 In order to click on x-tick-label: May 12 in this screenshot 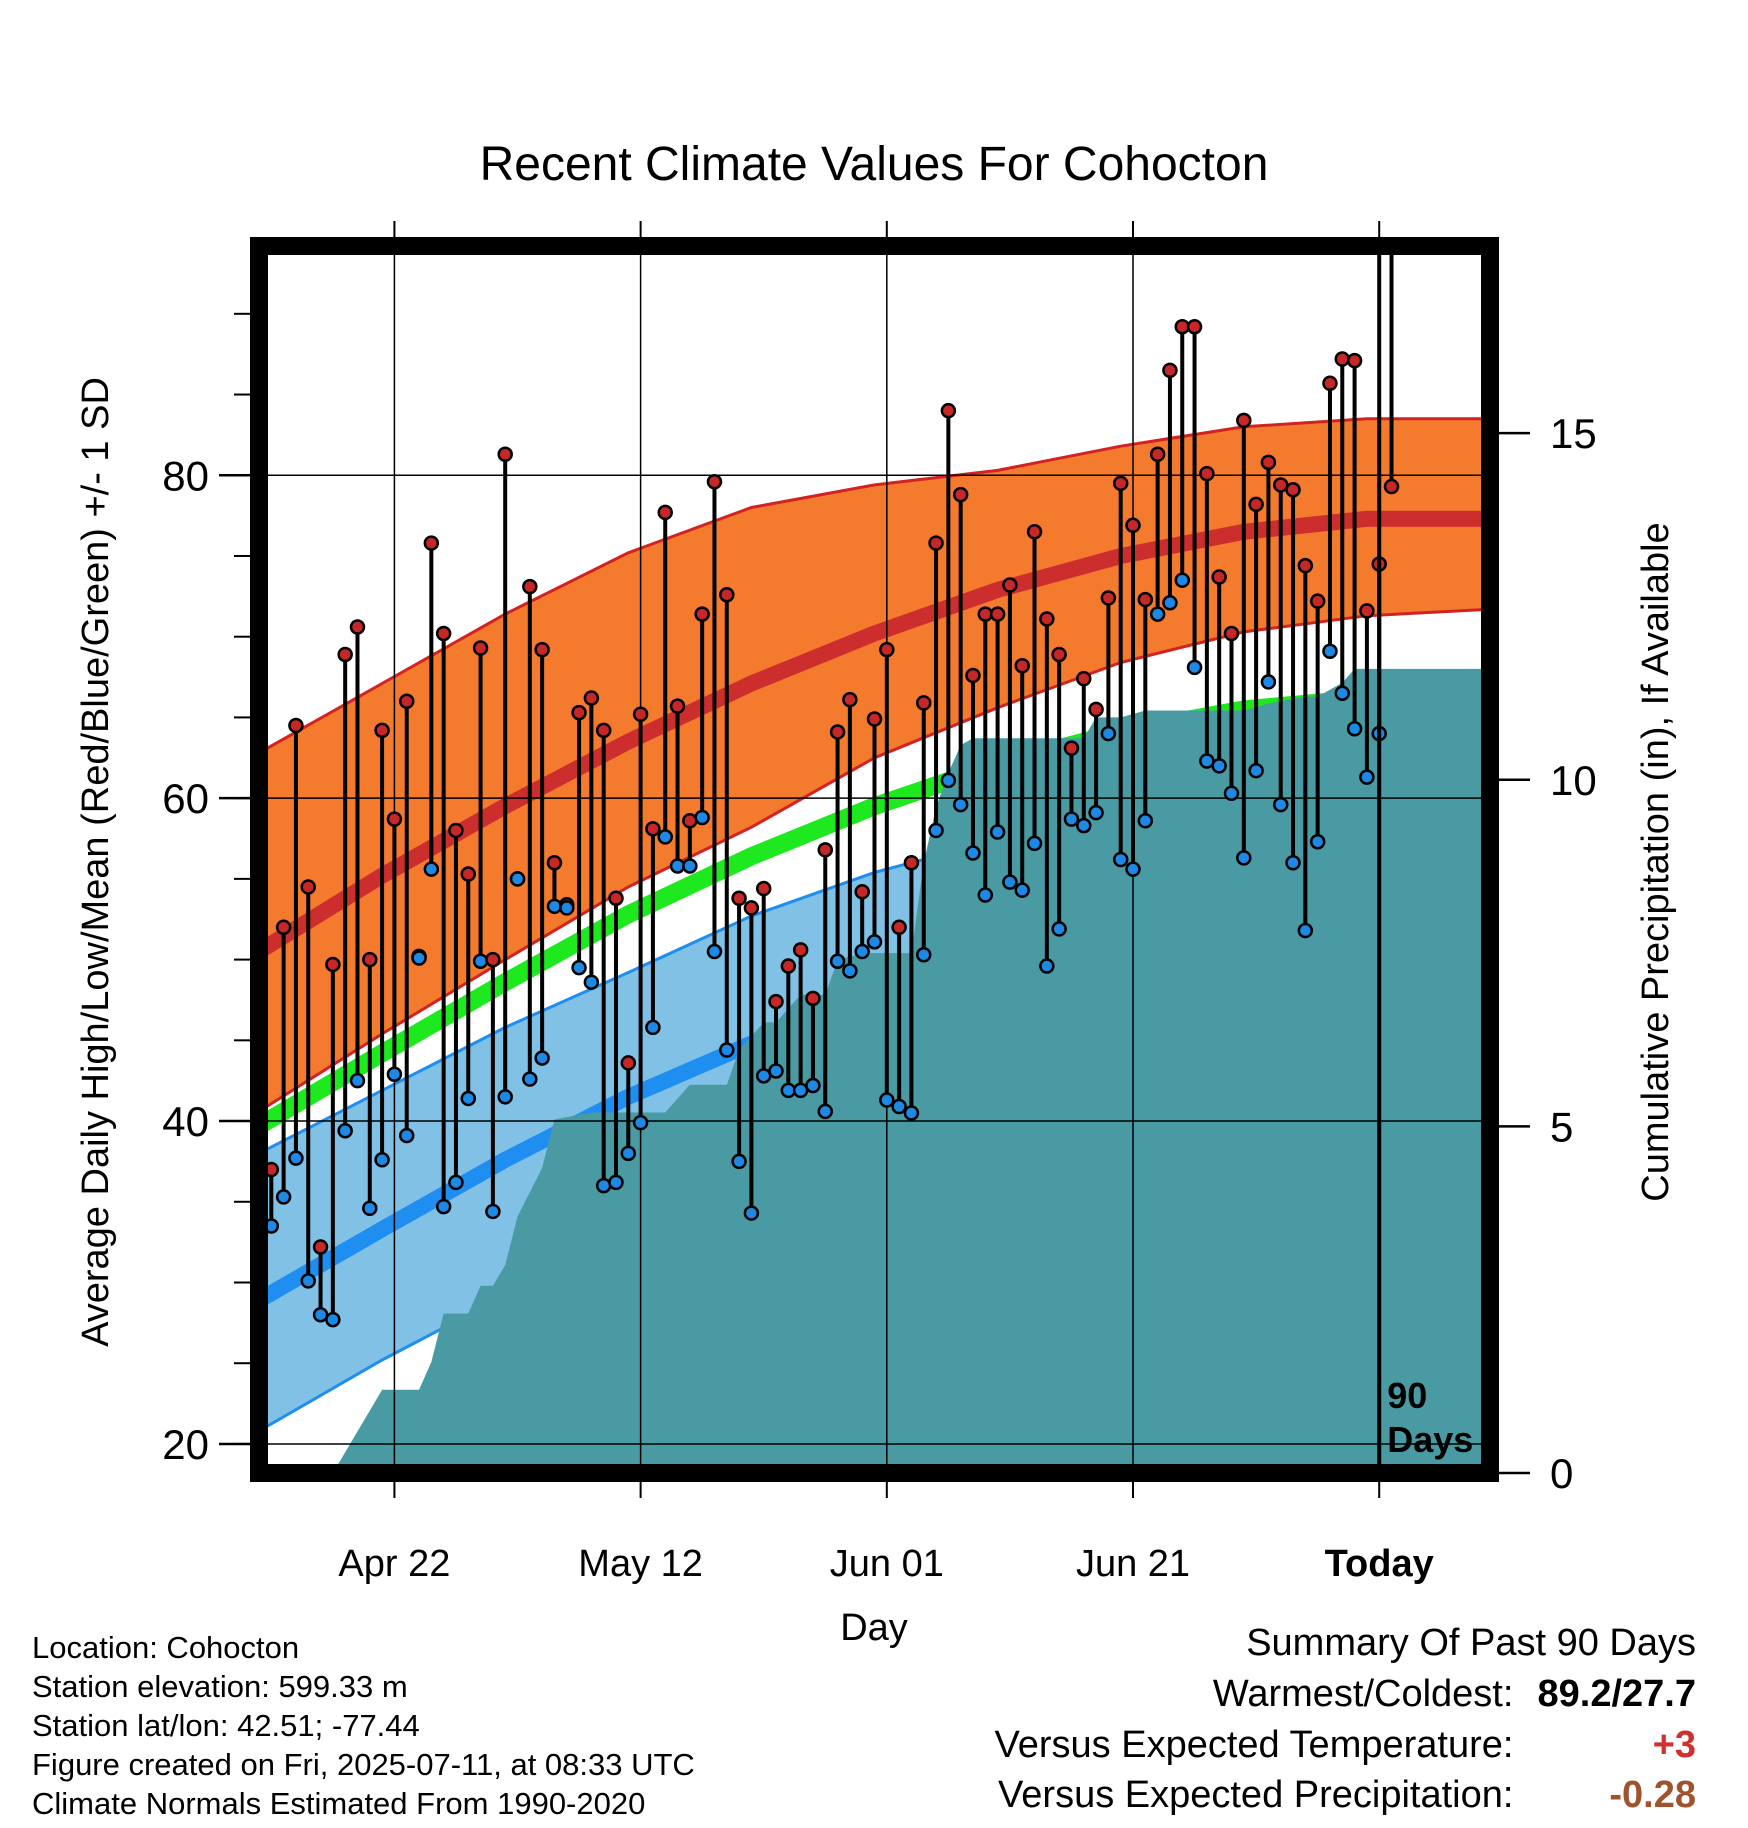, I will do `click(640, 1564)`.